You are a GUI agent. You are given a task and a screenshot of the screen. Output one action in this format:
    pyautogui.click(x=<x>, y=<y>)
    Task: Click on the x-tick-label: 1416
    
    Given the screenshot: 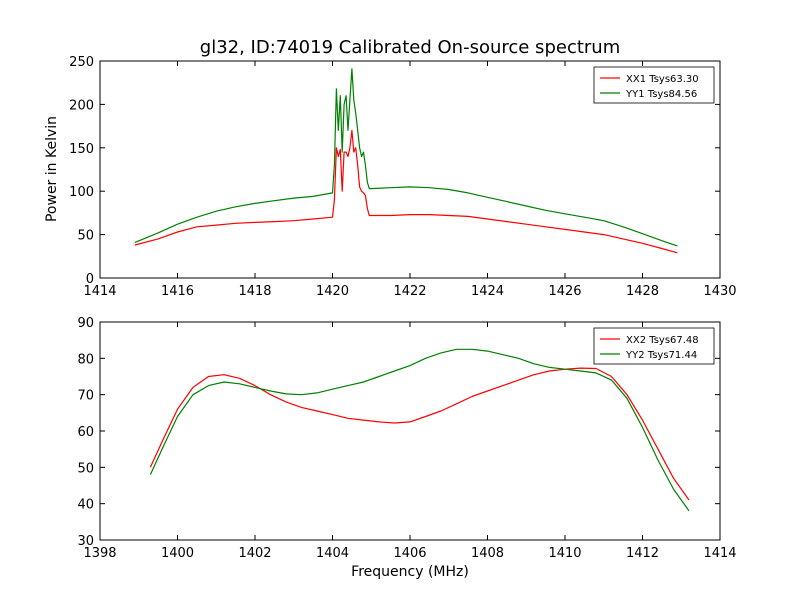 What is the action you would take?
    pyautogui.click(x=177, y=291)
    